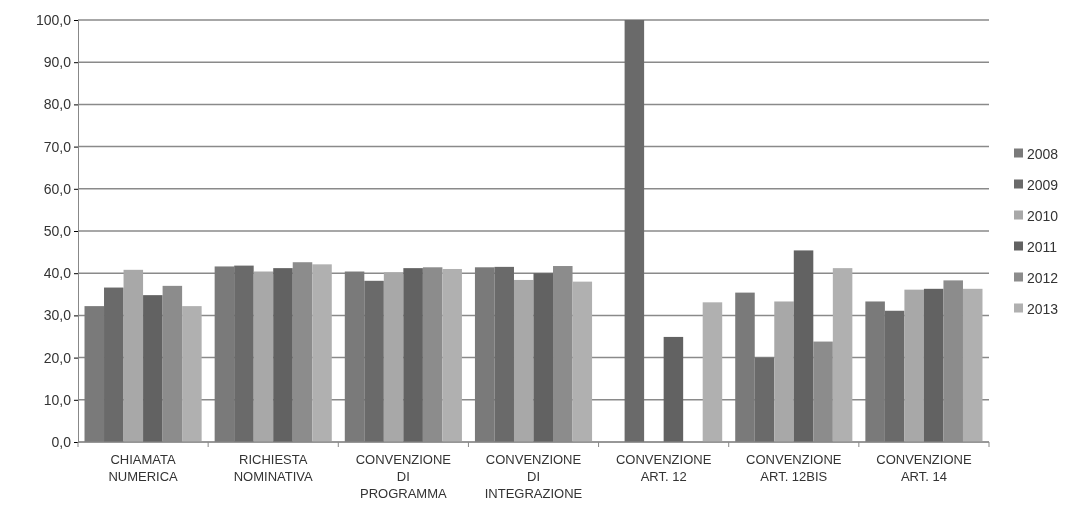 The height and width of the screenshot is (526, 1084). What do you see at coordinates (57, 230) in the screenshot?
I see `y-tick-label: 50,0` at bounding box center [57, 230].